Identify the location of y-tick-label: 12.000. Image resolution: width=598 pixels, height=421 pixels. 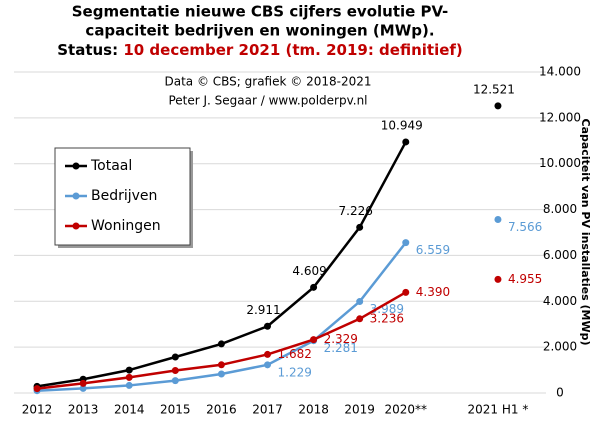
(560, 117).